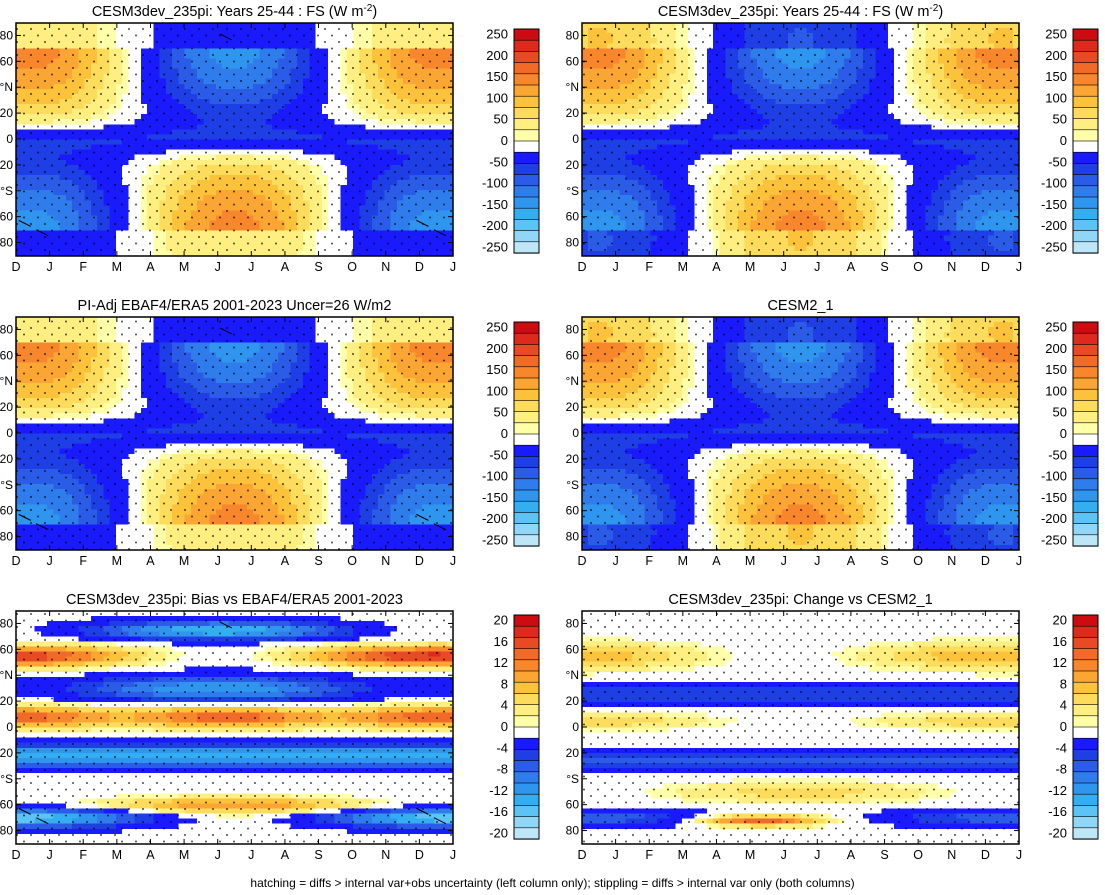 This screenshot has width=1105, height=895. I want to click on x-tick-label: F, so click(83, 267).